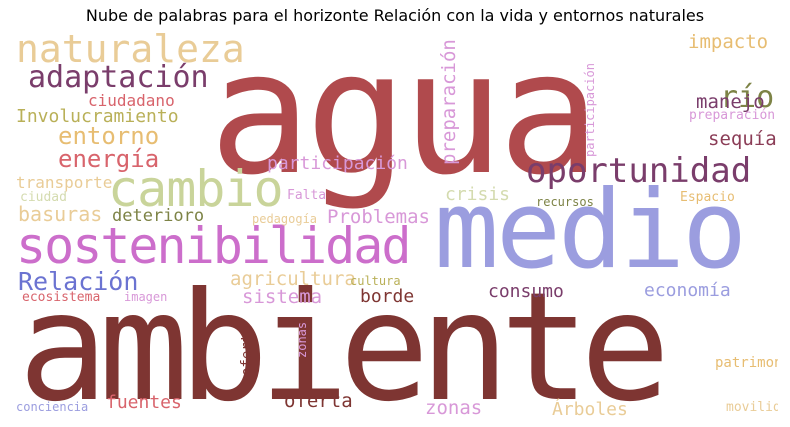  What do you see at coordinates (144, 402) in the screenshot?
I see `word-patrimonio: fuentes` at bounding box center [144, 402].